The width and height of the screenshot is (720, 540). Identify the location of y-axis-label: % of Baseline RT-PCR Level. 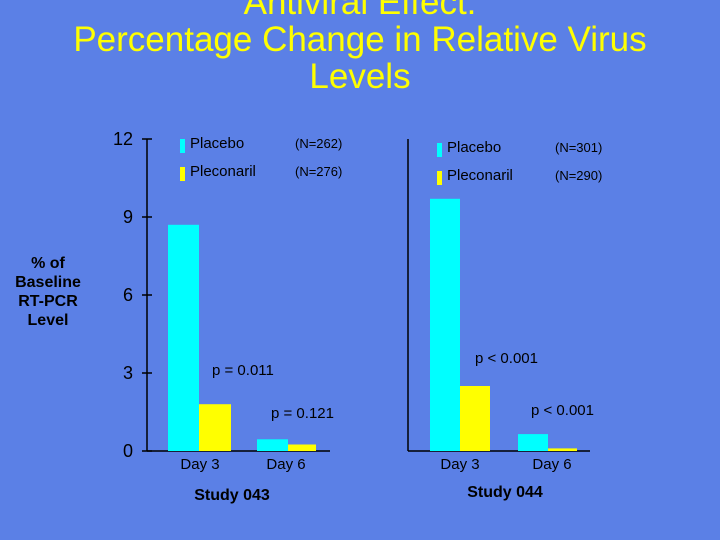
(48, 292).